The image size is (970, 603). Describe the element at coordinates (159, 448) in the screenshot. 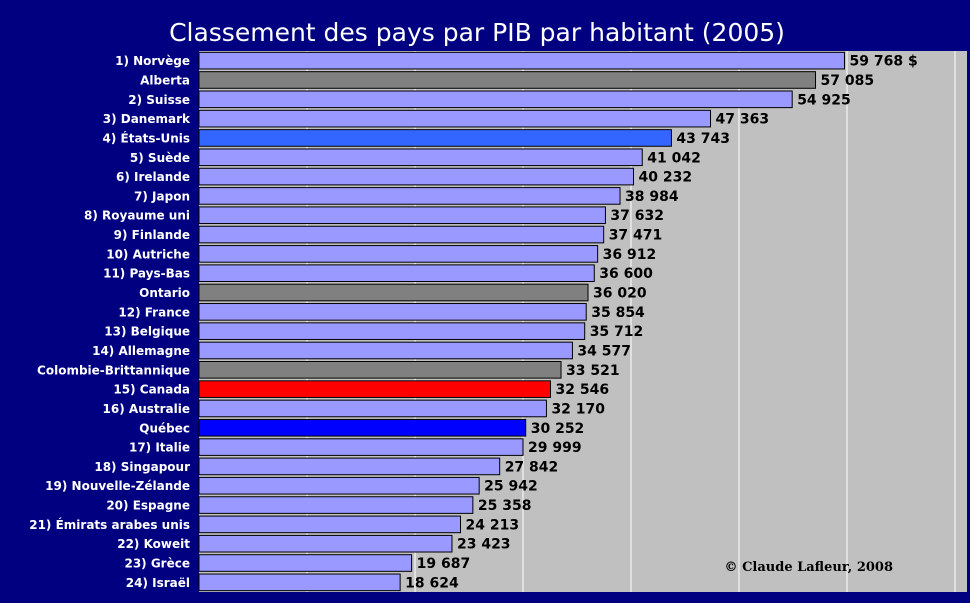

I see `category-label: 17) Italie` at that location.